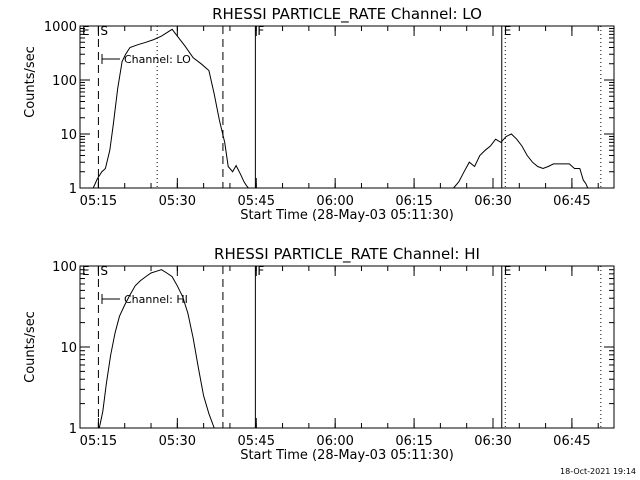  I want to click on legend-label: Channel: HI, so click(156, 299).